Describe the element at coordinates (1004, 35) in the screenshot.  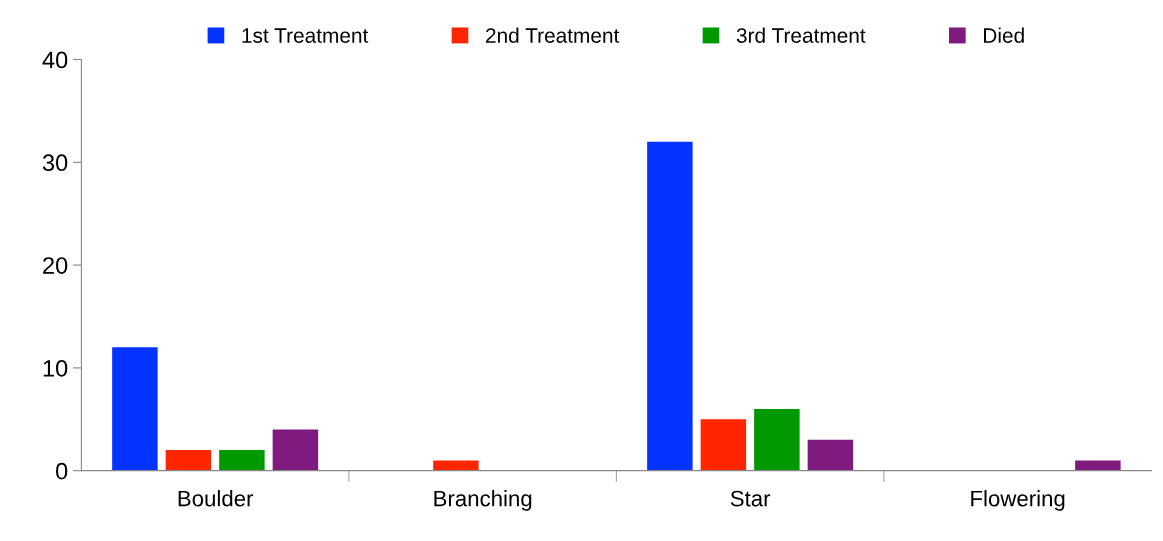
I see `legend-label: Died` at that location.